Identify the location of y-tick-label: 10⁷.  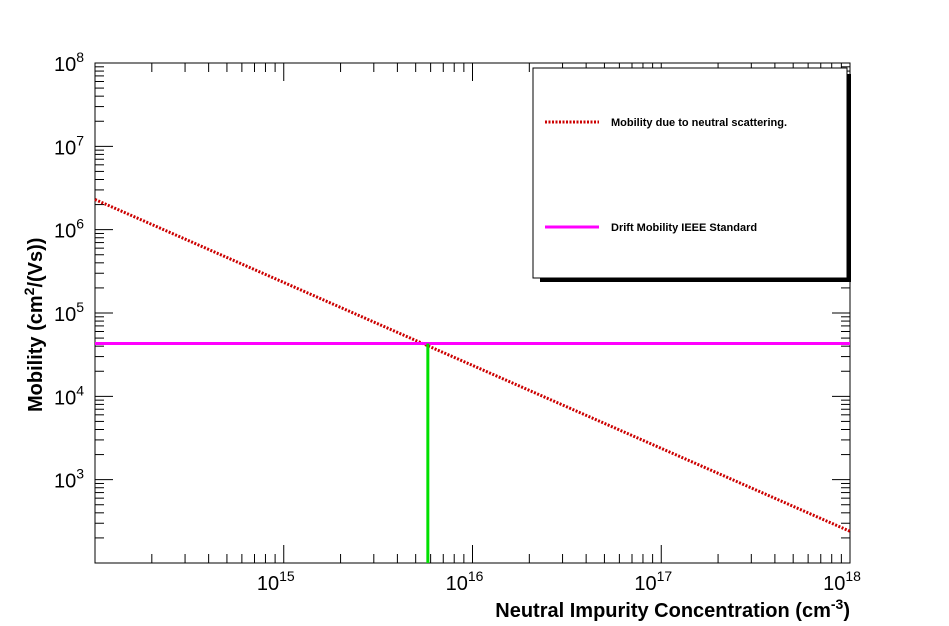
(69, 145).